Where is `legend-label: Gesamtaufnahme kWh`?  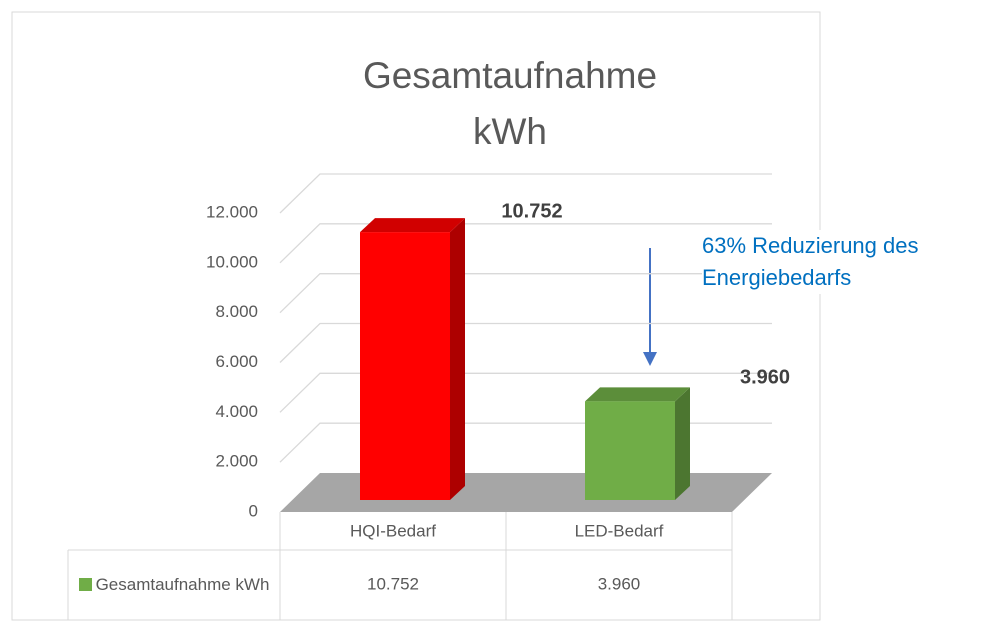 legend-label: Gesamtaufnahme kWh is located at coordinates (182, 584).